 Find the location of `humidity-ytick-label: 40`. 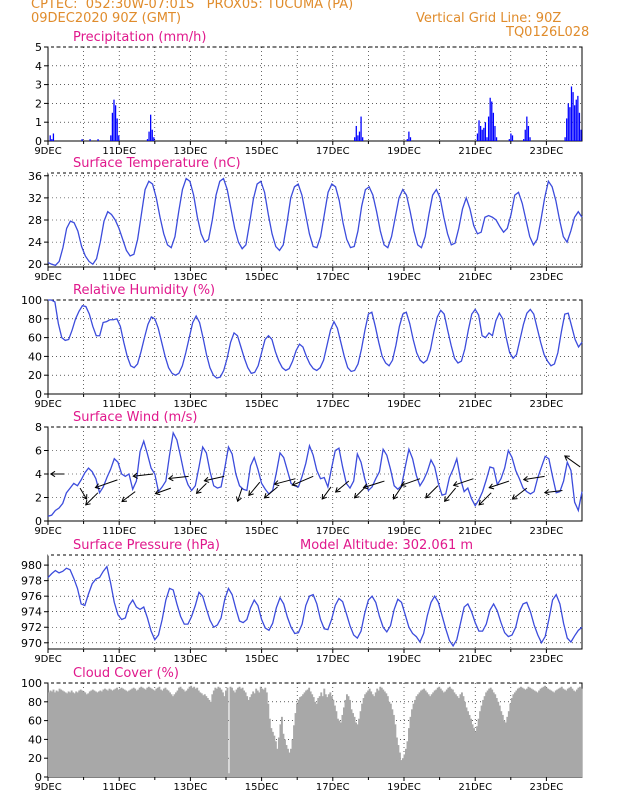

humidity-ytick-label: 40 is located at coordinates (35, 356).